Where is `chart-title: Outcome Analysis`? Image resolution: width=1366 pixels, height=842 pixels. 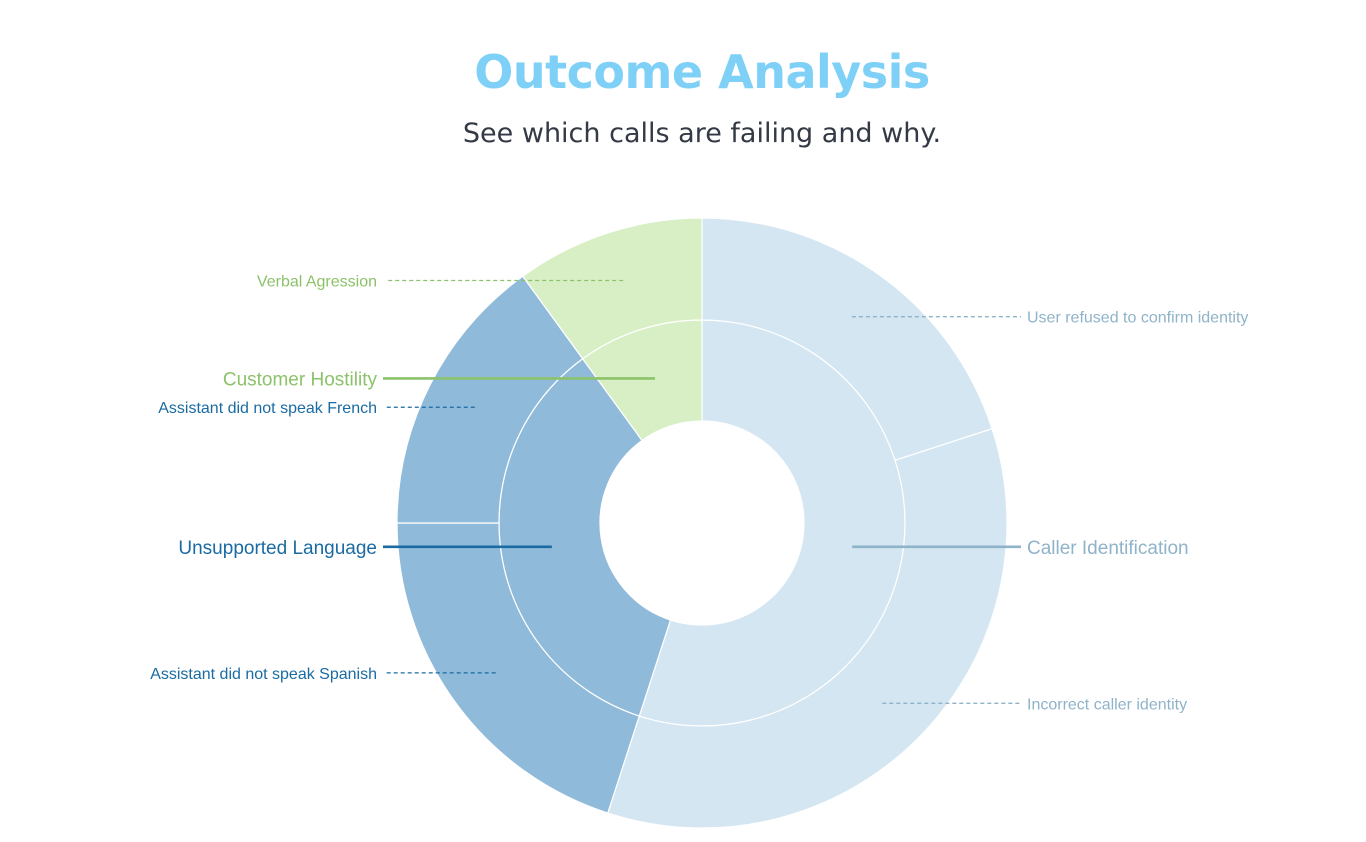 chart-title: Outcome Analysis is located at coordinates (702, 72).